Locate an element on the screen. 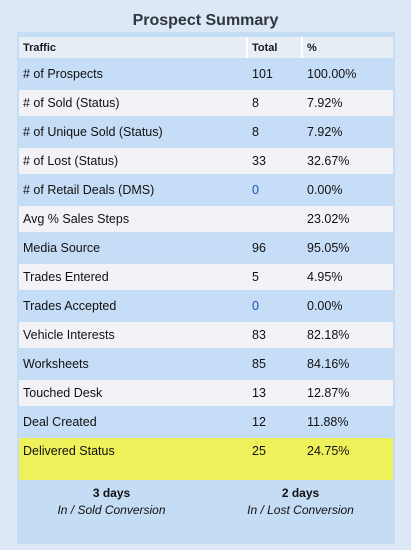  table-row: # of Retail Deals (DMS) 0 0.00% is located at coordinates (206, 190).